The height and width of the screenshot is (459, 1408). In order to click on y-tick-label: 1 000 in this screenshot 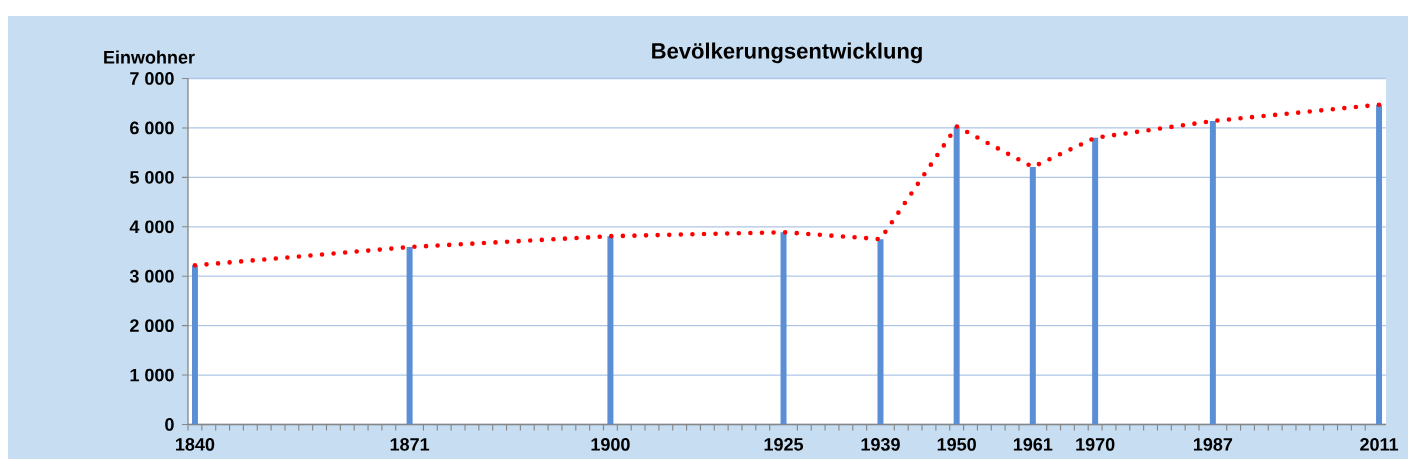, I will do `click(152, 375)`.